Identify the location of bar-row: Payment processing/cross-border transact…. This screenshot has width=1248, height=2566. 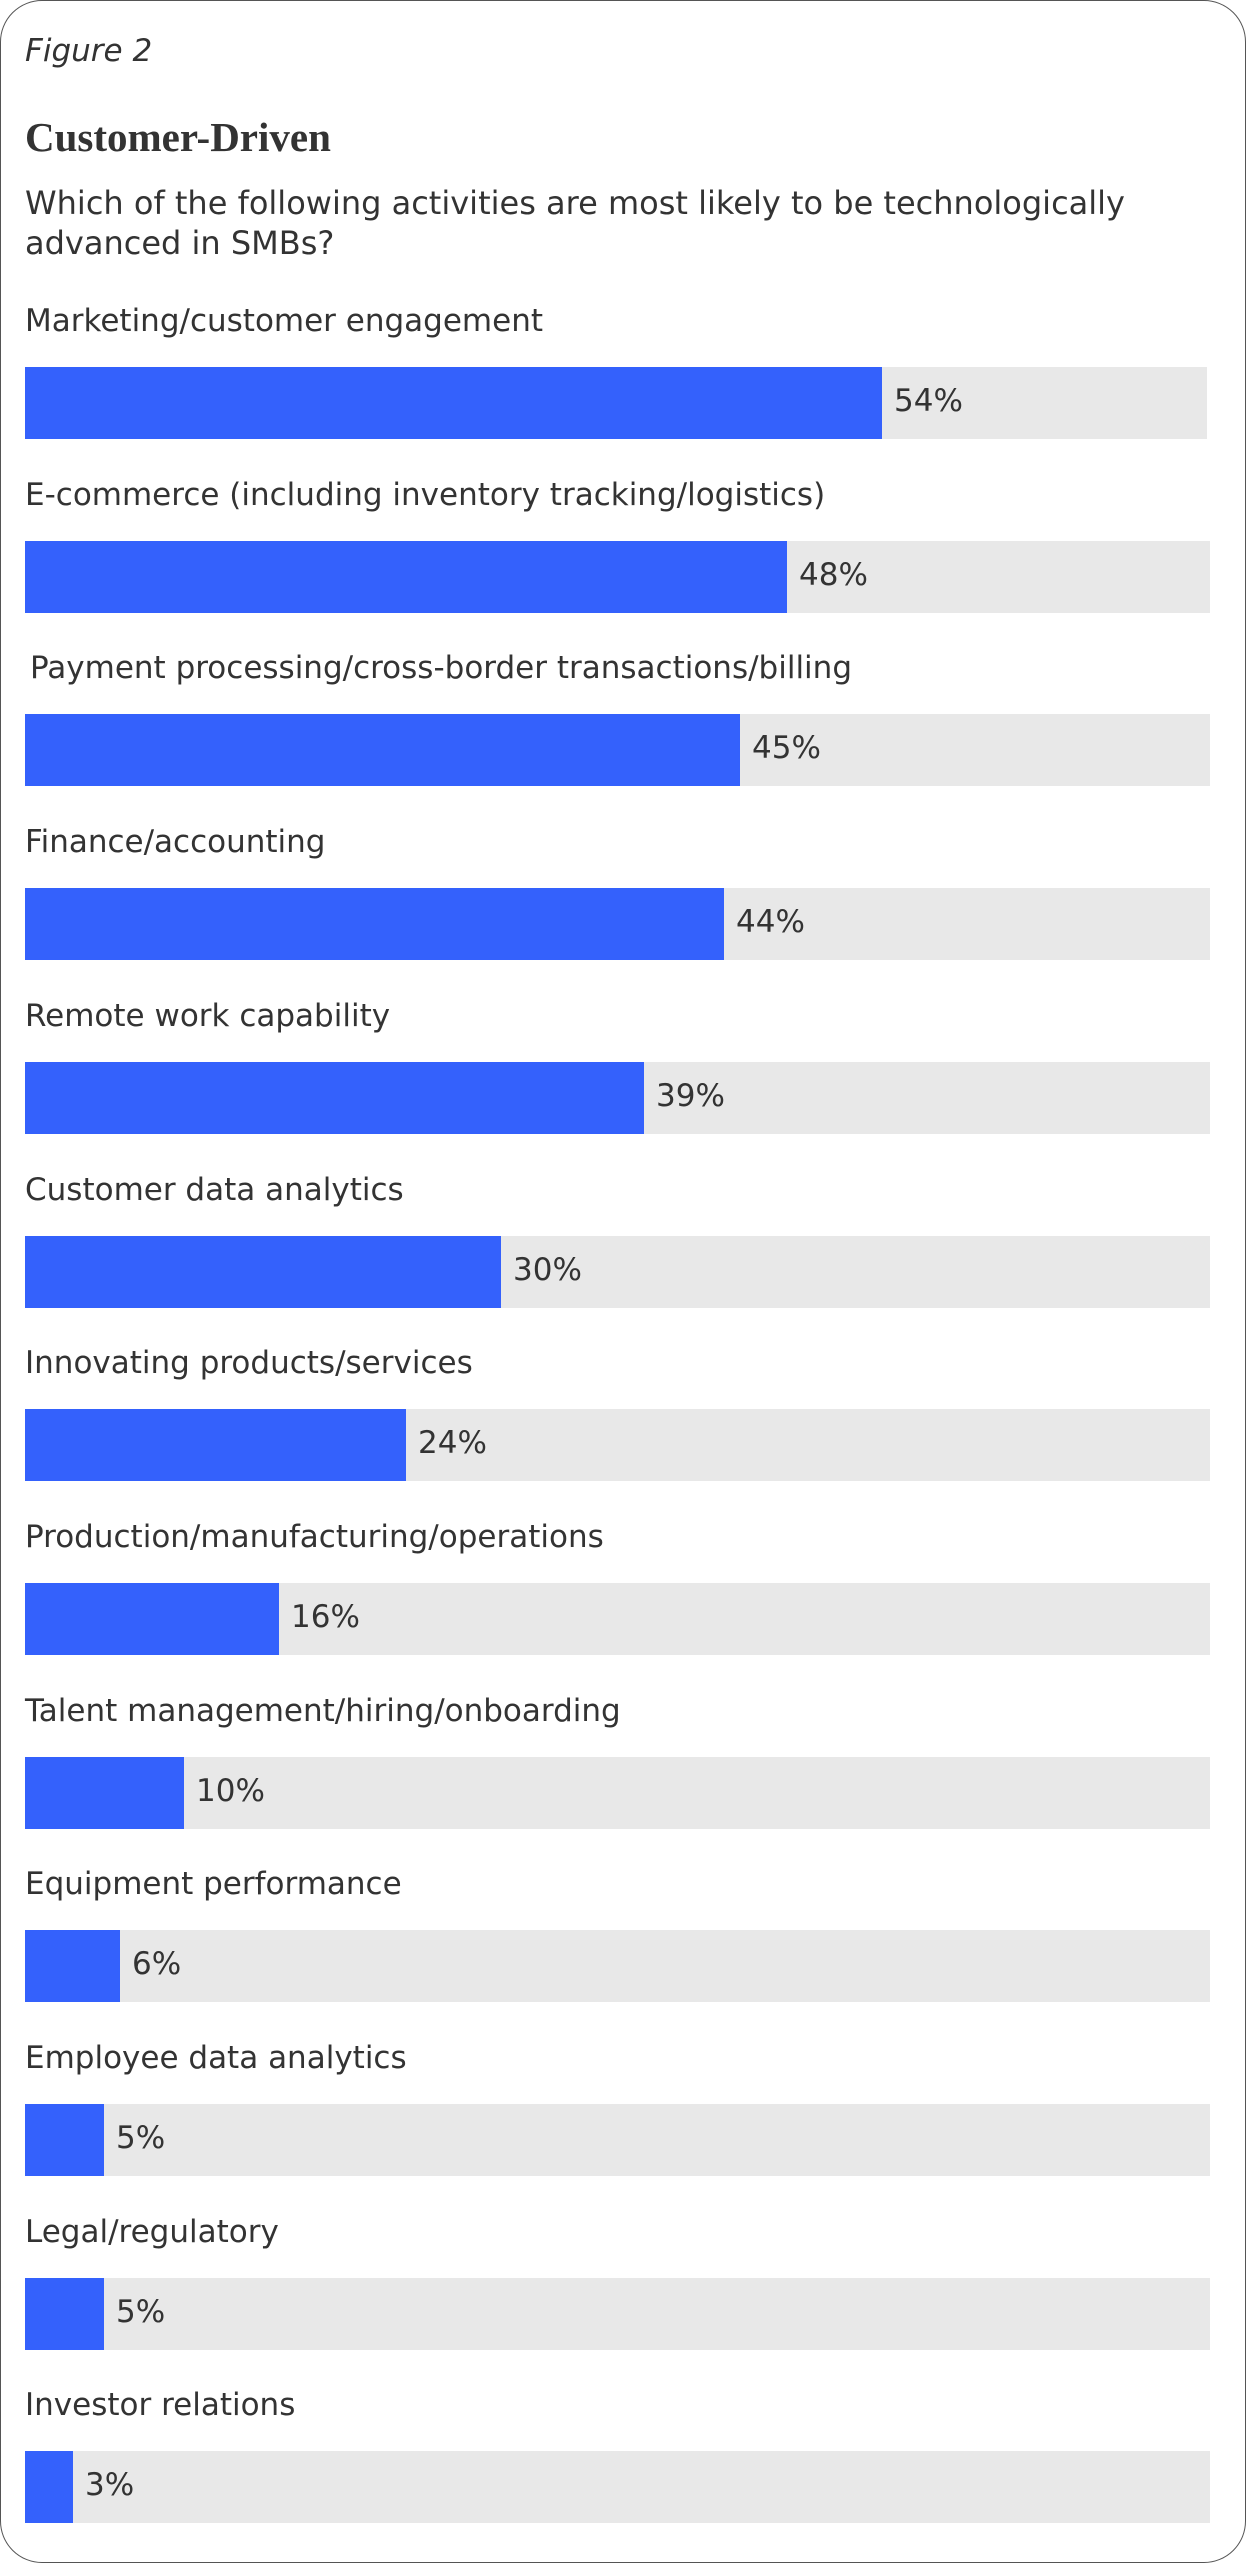
(617, 718).